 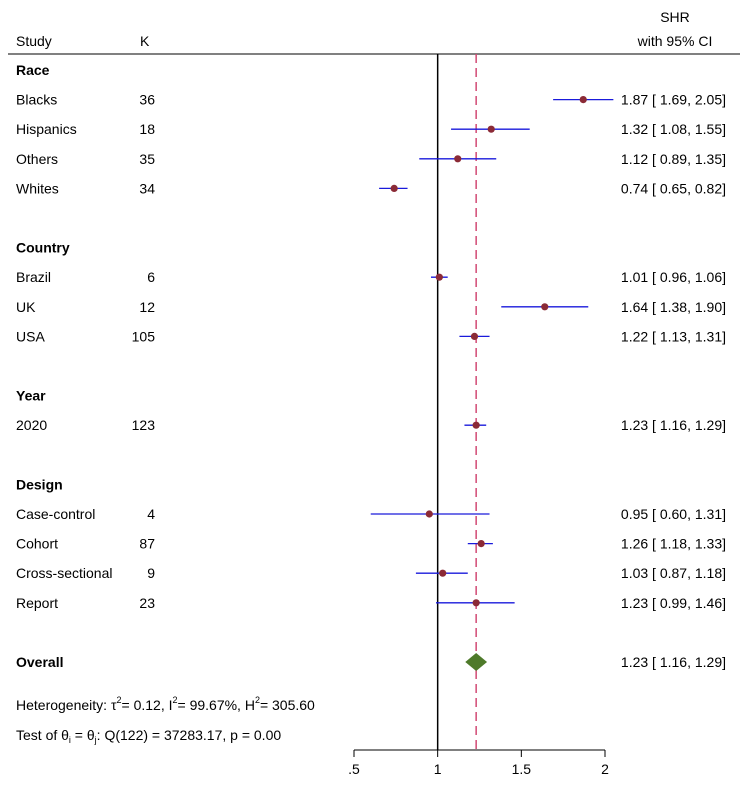 What do you see at coordinates (257, 700) in the screenshot?
I see `h-sup: 2` at bounding box center [257, 700].